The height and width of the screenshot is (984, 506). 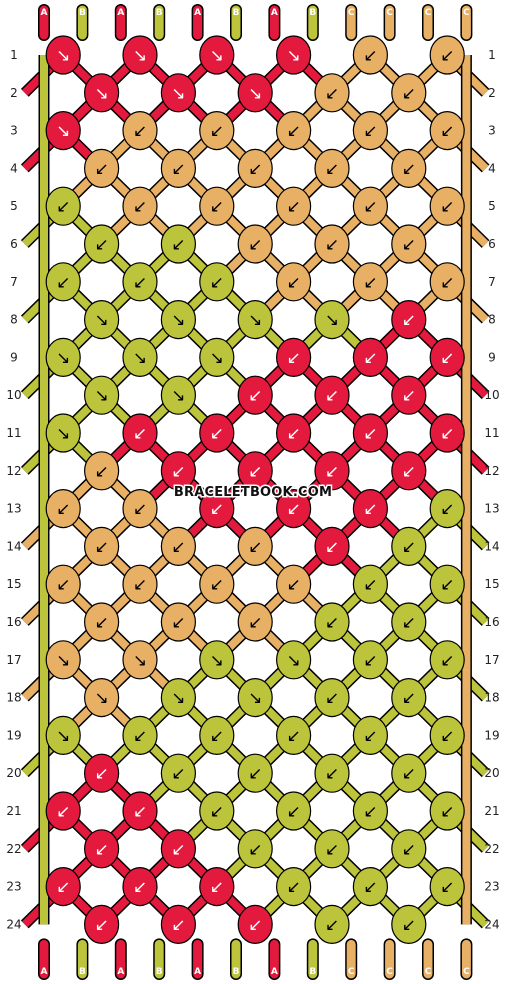 I want to click on row-number-right: 17, so click(x=491, y=660).